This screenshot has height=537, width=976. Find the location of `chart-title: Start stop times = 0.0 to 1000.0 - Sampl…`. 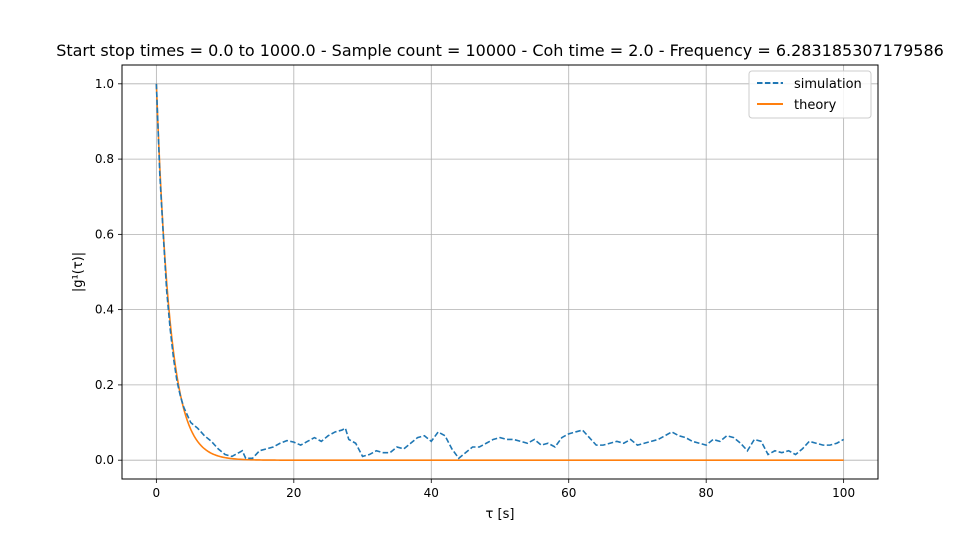

chart-title: Start stop times = 0.0 to 1000.0 - Sampl… is located at coordinates (500, 50).